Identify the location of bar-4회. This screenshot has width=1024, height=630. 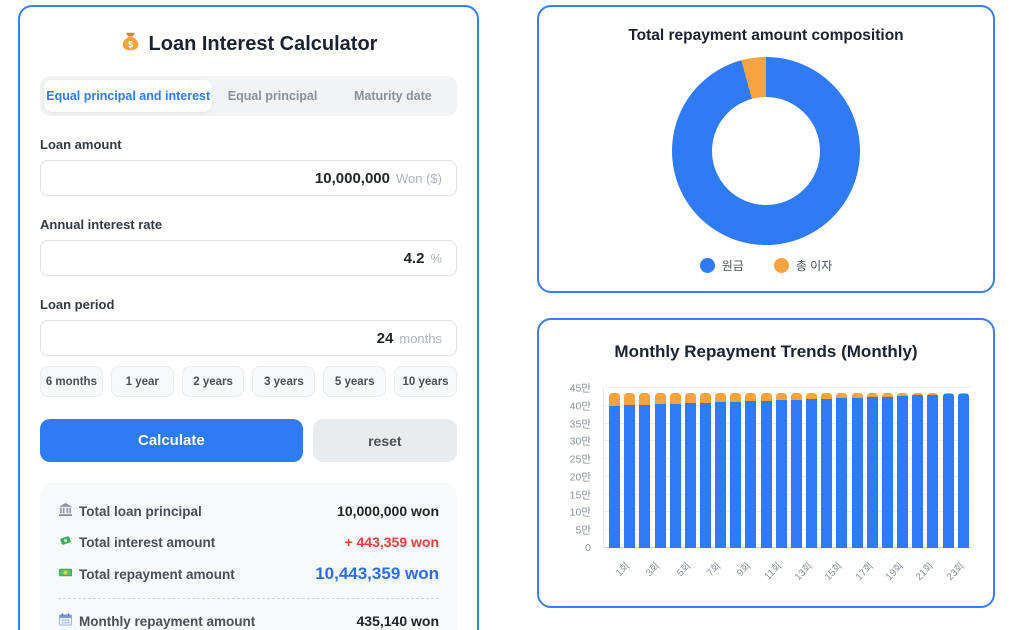
(660, 470).